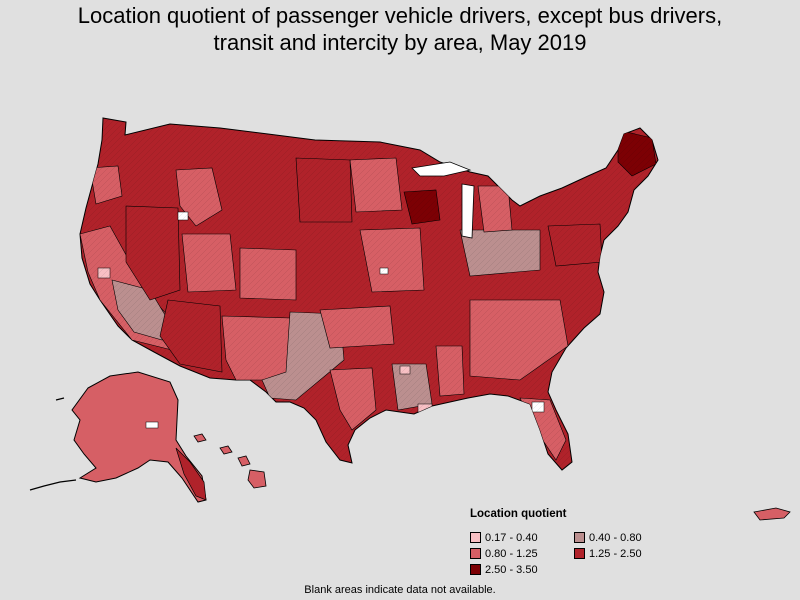  I want to click on hawaii-big-island, so click(257, 479).